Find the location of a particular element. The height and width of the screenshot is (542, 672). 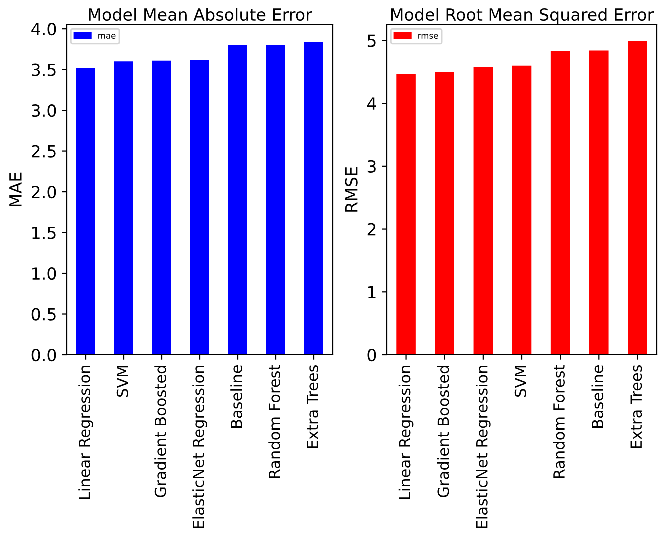

y-tick-label: 4.0 is located at coordinates (44, 29).